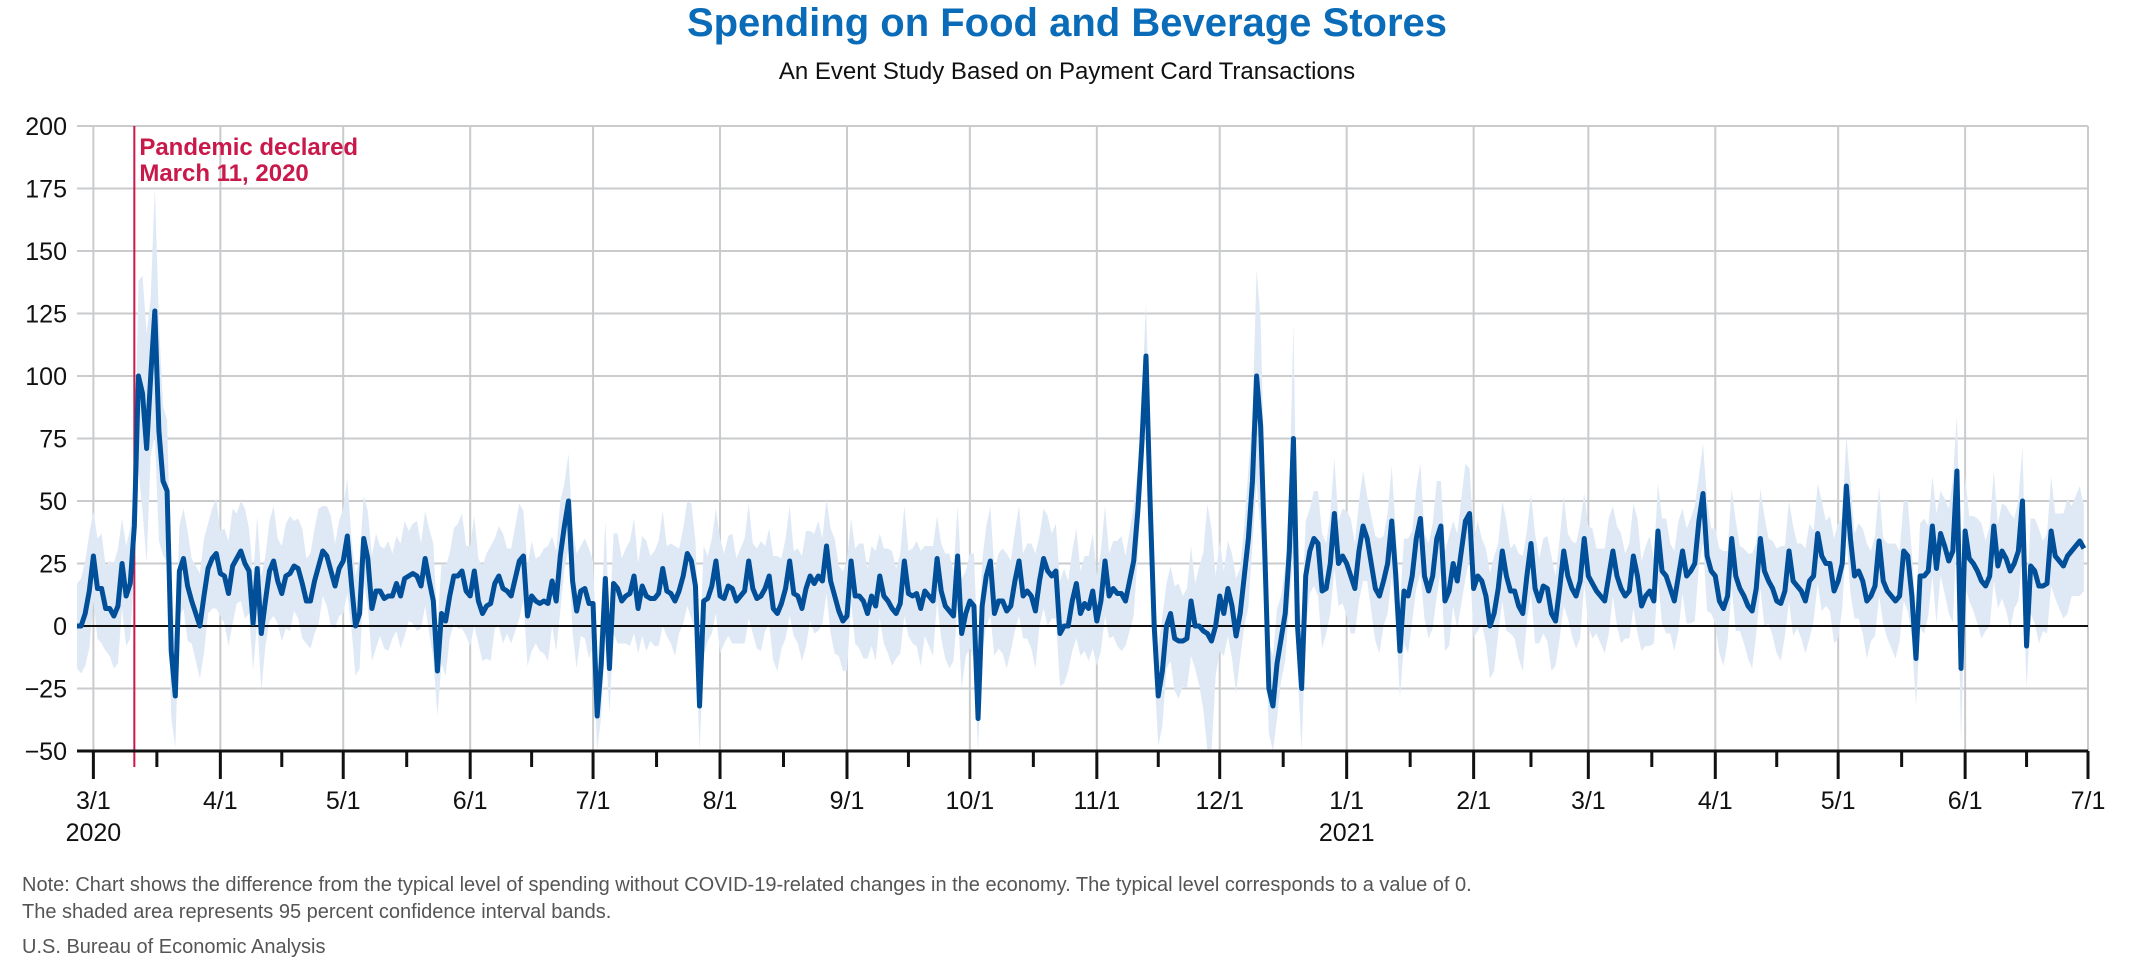  Describe the element at coordinates (46, 190) in the screenshot. I see `y-tick-label: 175` at that location.